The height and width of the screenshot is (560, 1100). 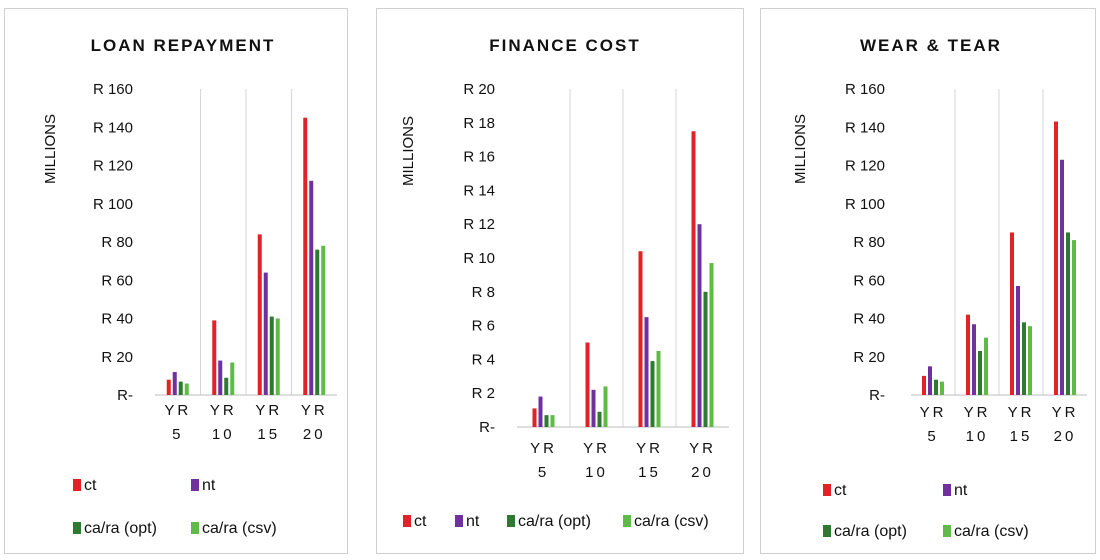 What do you see at coordinates (869, 357) in the screenshot?
I see `y-tick-label: R 20` at bounding box center [869, 357].